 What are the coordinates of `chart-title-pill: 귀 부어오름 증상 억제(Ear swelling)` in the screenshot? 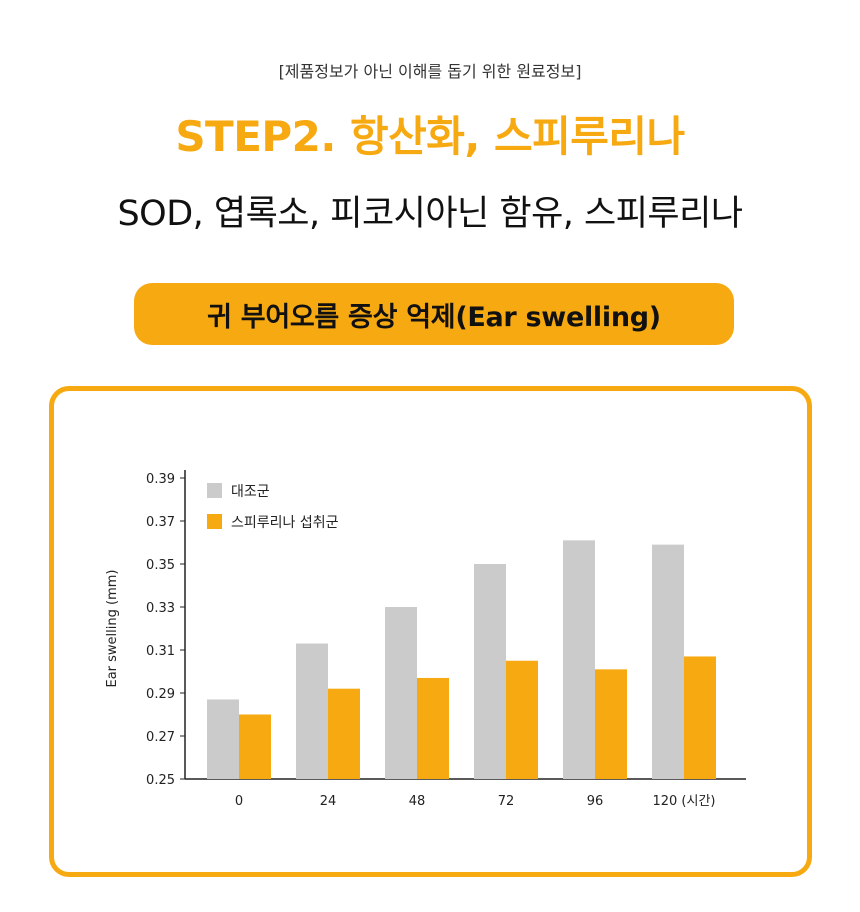 It's located at (434, 314).